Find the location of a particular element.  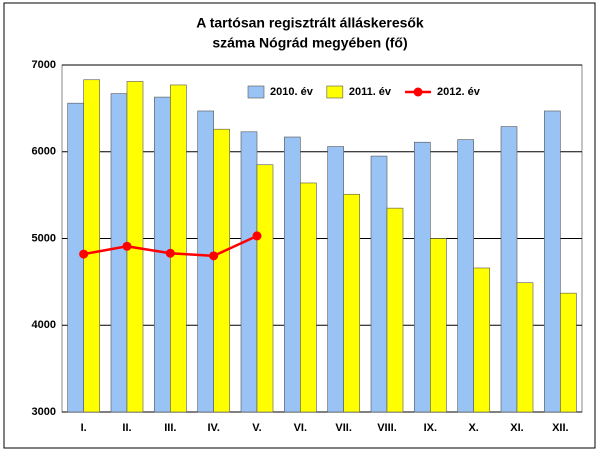

x-tick-label: VIII. is located at coordinates (387, 428).